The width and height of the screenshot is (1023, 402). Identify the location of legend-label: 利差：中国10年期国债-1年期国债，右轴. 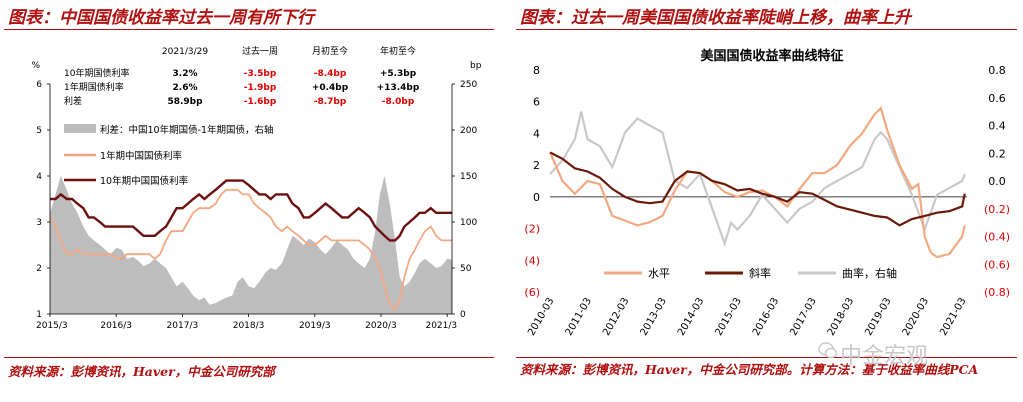
(187, 130).